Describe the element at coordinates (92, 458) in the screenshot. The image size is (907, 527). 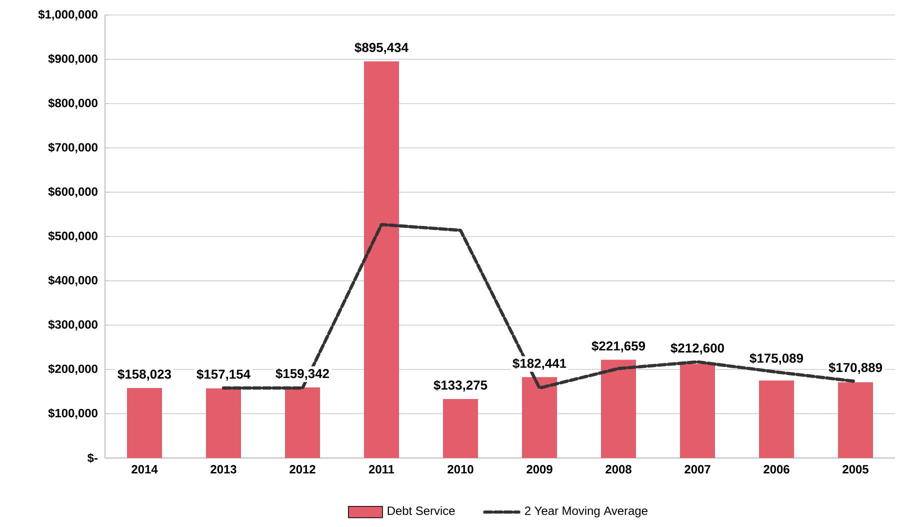
I see `y-tick-label: $-` at that location.